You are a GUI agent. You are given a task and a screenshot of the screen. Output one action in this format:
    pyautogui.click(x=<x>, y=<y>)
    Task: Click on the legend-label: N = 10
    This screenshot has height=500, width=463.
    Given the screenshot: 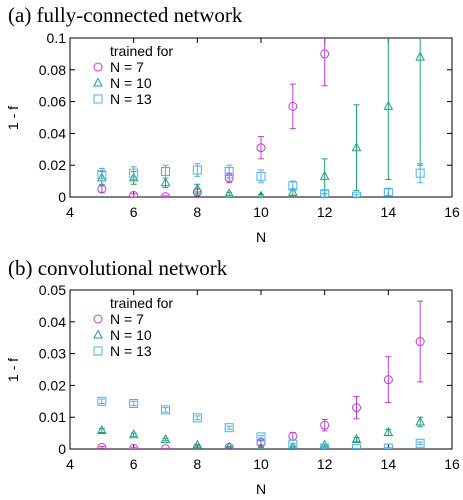 What is the action you would take?
    pyautogui.click(x=131, y=335)
    